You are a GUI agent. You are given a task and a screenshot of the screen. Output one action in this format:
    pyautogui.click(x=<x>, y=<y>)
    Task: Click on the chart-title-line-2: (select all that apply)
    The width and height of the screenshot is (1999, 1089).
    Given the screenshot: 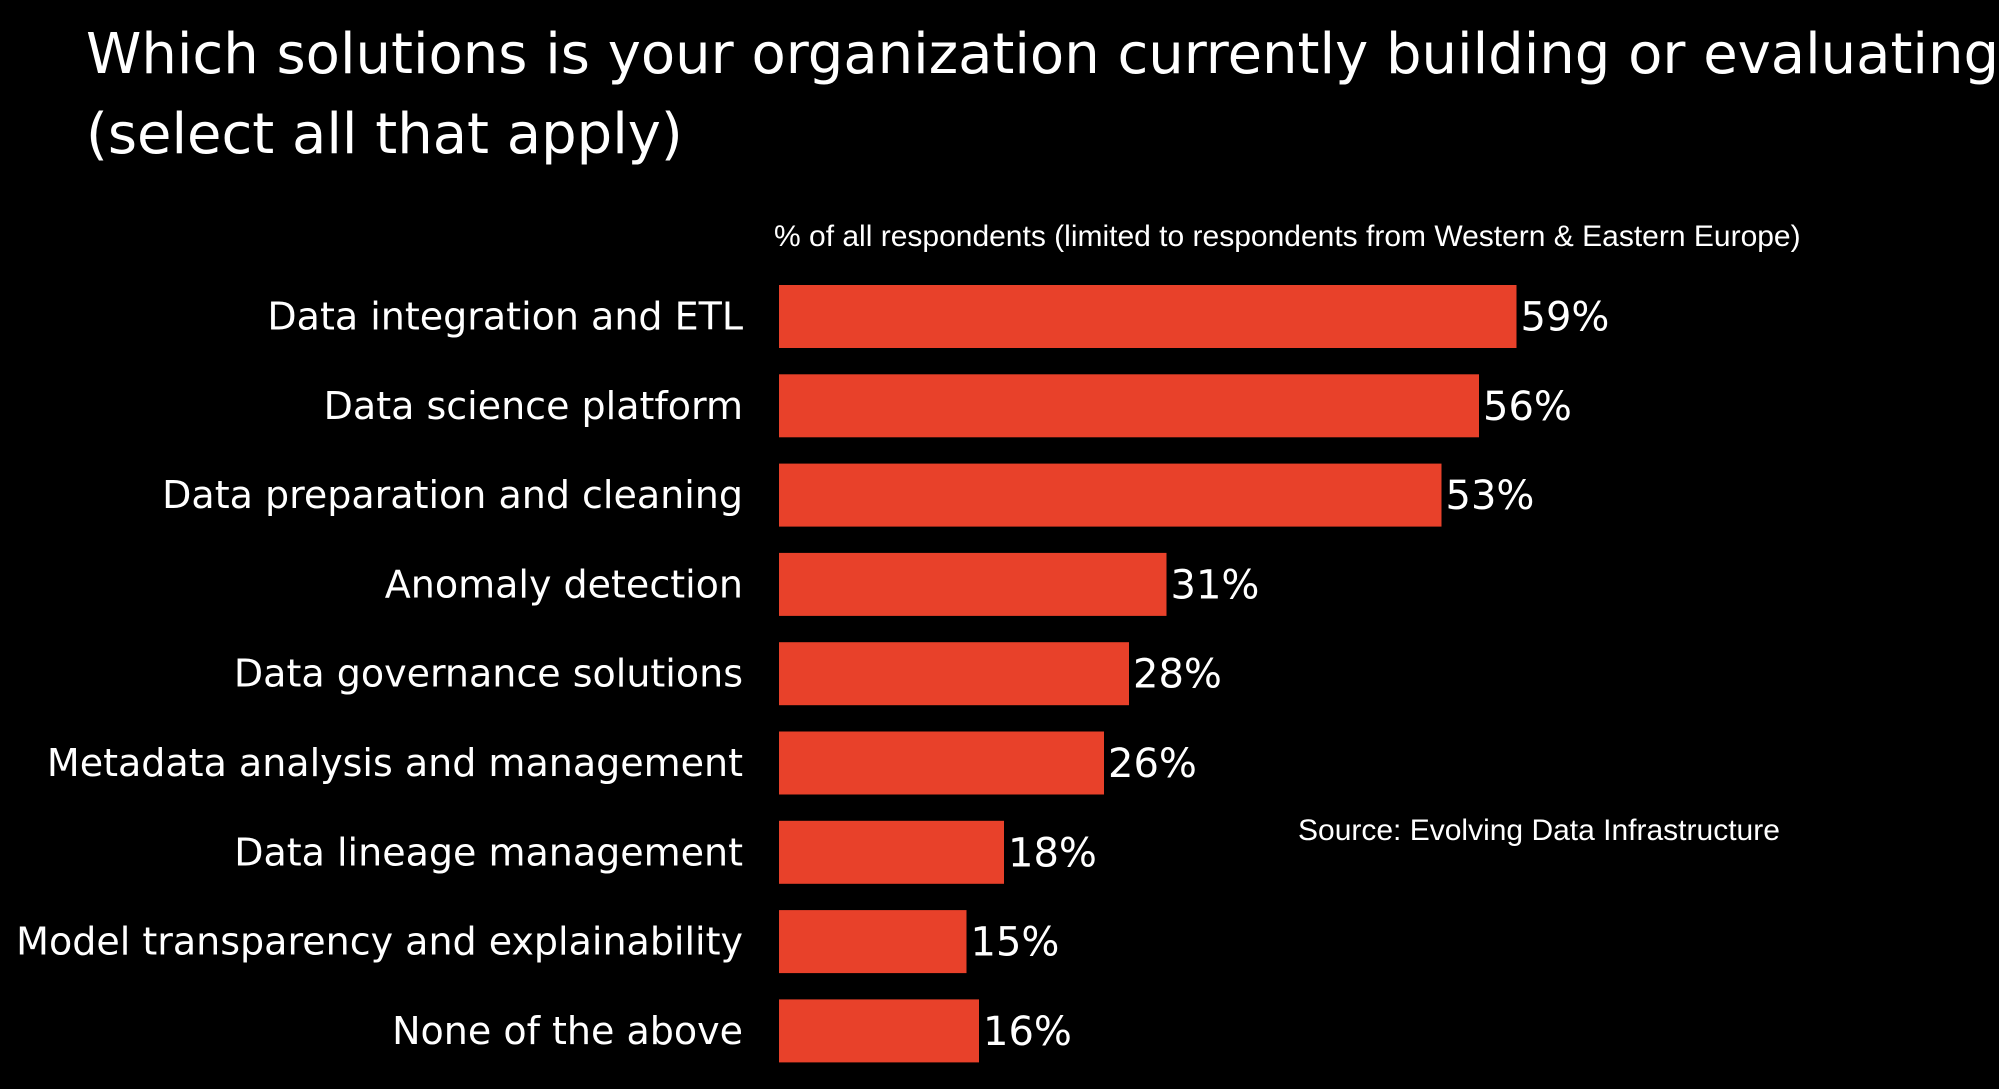 What is the action you would take?
    pyautogui.click(x=384, y=134)
    